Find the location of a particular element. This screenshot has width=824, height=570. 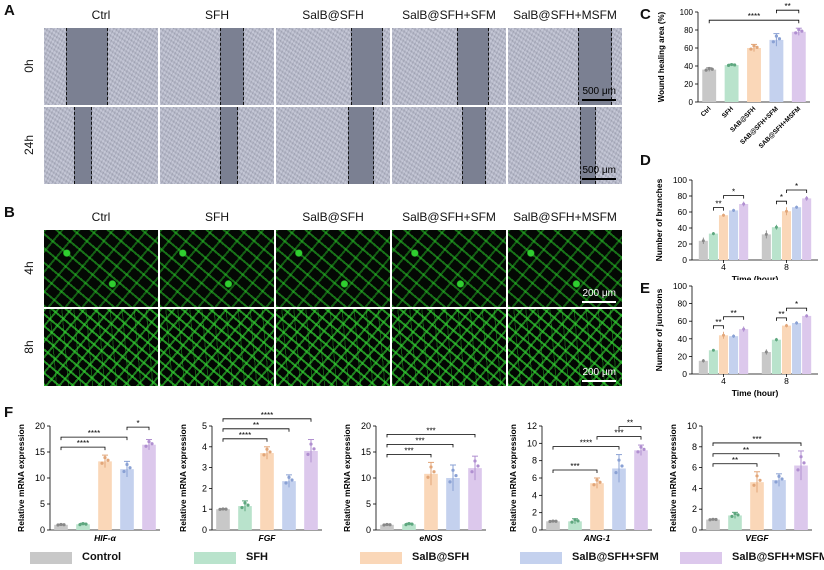

column-label-4: SalB@SFH+MSFM is located at coordinates (565, 15).